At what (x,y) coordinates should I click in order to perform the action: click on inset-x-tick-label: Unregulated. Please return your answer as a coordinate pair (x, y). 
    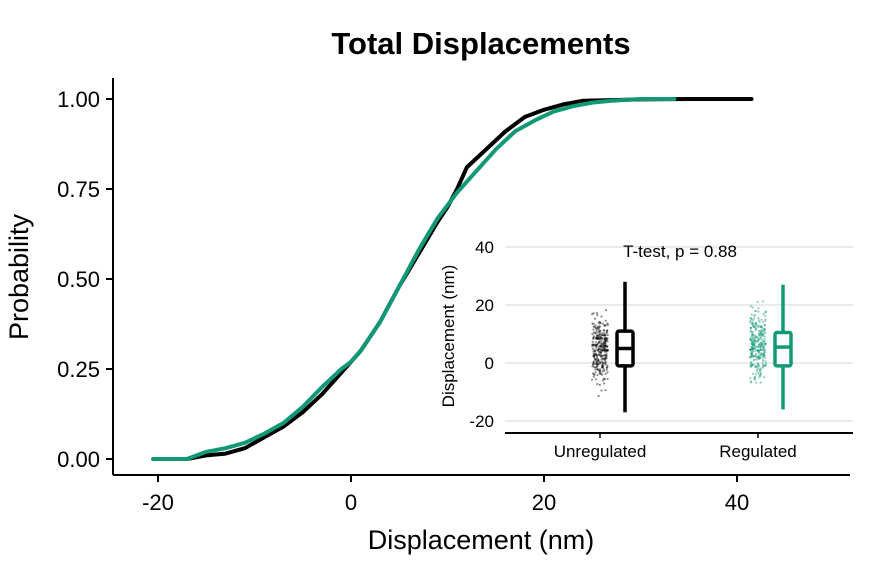
    Looking at the image, I should click on (600, 451).